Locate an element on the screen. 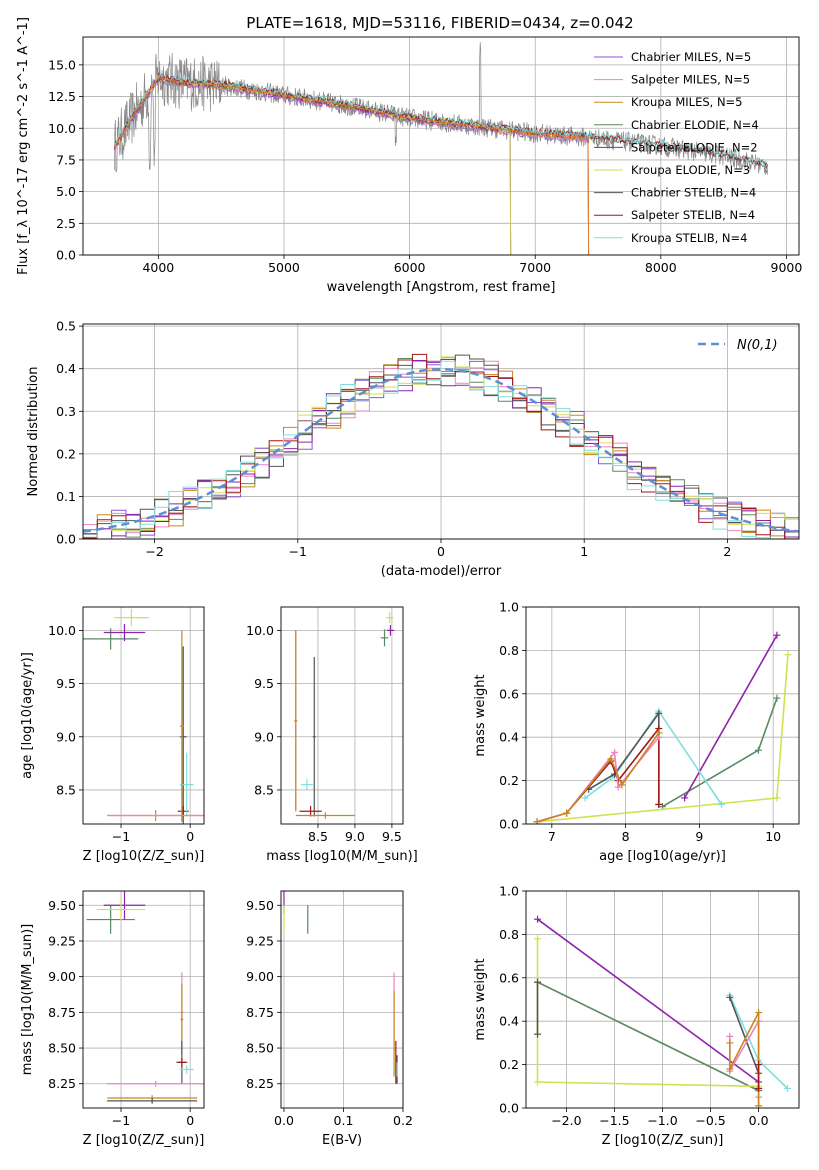  tick-label-y: 8.75 is located at coordinates (62, 1012).